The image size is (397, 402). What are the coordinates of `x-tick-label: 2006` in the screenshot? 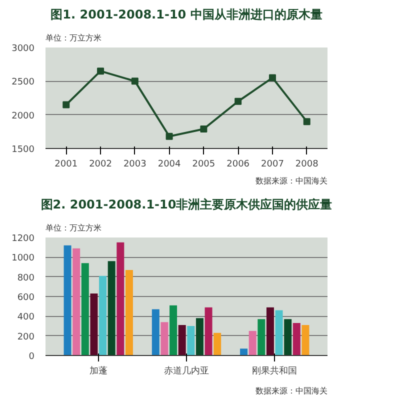 It's located at (238, 165).